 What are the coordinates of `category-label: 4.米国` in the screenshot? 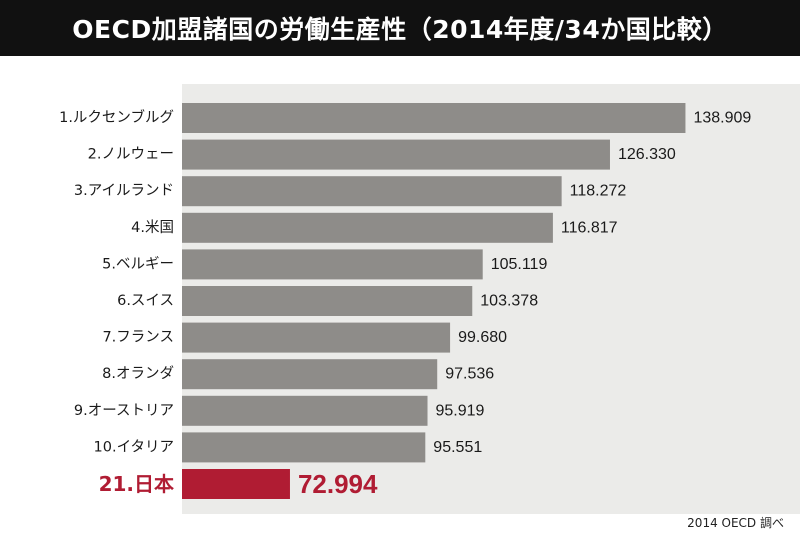 It's located at (152, 227).